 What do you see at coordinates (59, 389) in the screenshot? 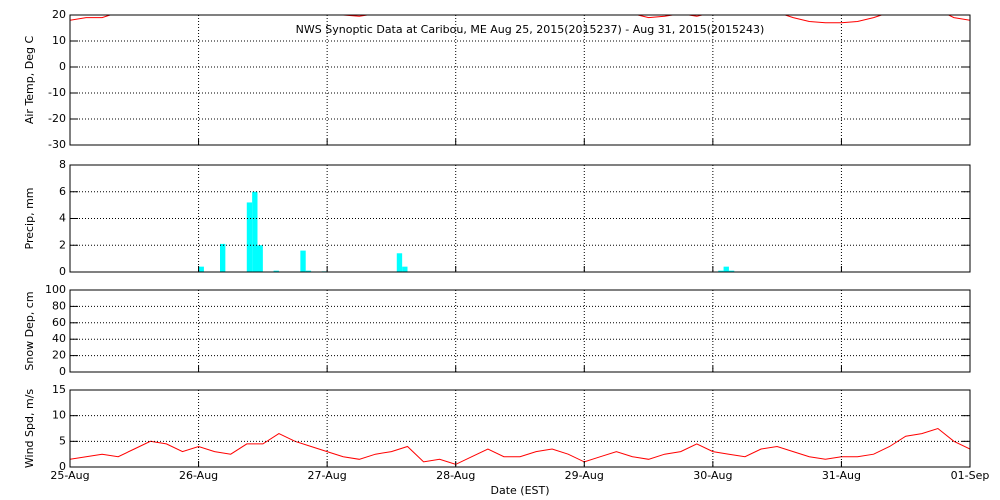
I see `y-tick-label: 15` at bounding box center [59, 389].